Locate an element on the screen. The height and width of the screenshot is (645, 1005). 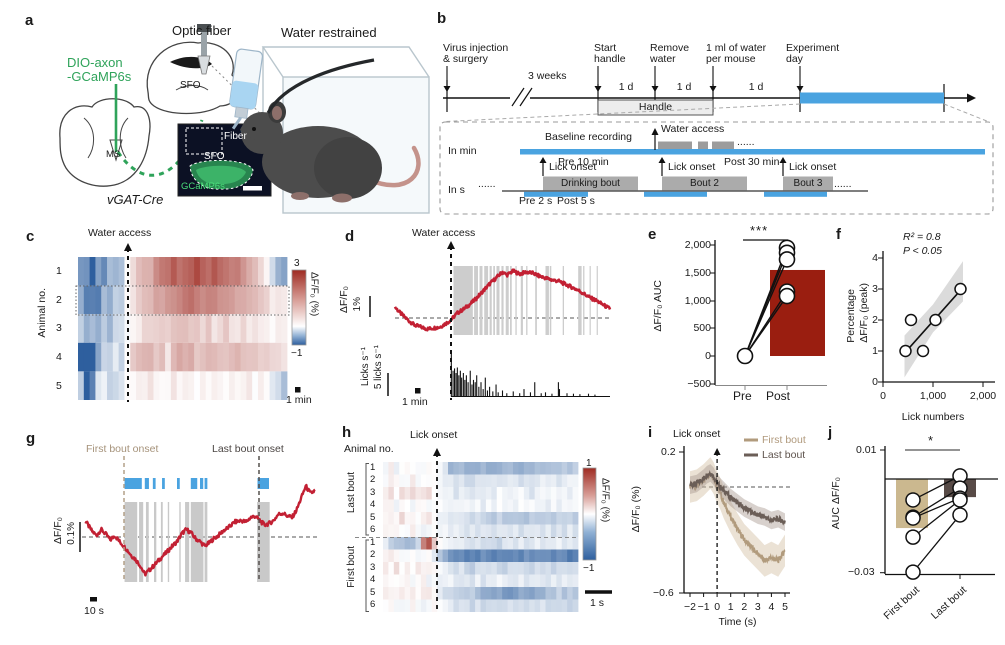
panel-f-ytick: 3 is located at coordinates (875, 289).